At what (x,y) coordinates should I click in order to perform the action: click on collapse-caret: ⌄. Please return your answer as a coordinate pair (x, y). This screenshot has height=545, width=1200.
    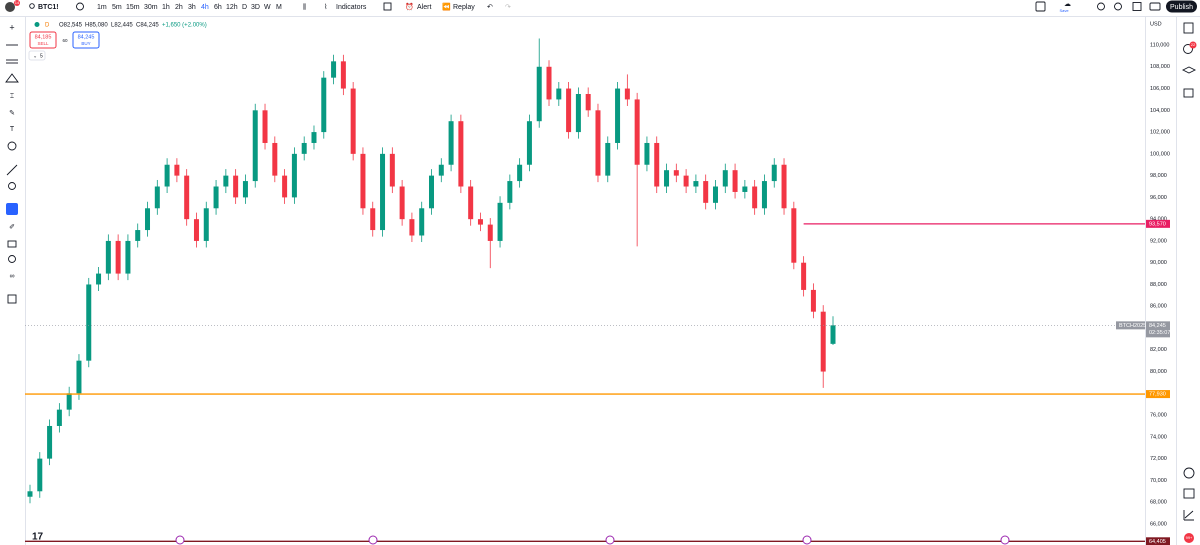
    Looking at the image, I should click on (35, 56).